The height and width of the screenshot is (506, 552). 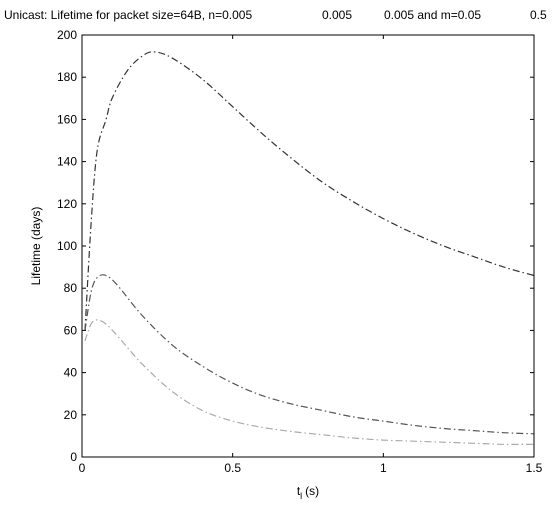 What do you see at coordinates (82, 468) in the screenshot?
I see `x-tick-label: 0` at bounding box center [82, 468].